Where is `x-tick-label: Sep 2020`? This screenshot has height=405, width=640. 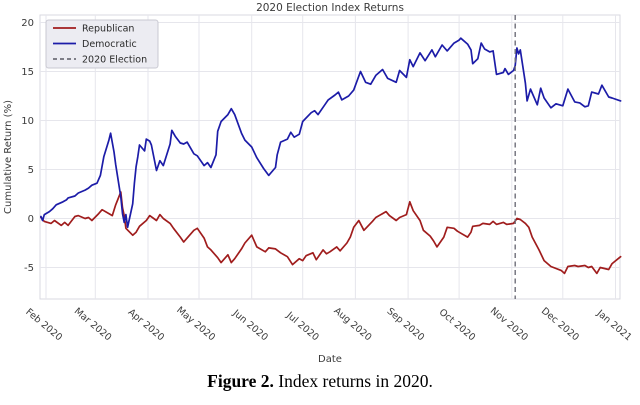
x-tick-label: Sep 2020 is located at coordinates (406, 324).